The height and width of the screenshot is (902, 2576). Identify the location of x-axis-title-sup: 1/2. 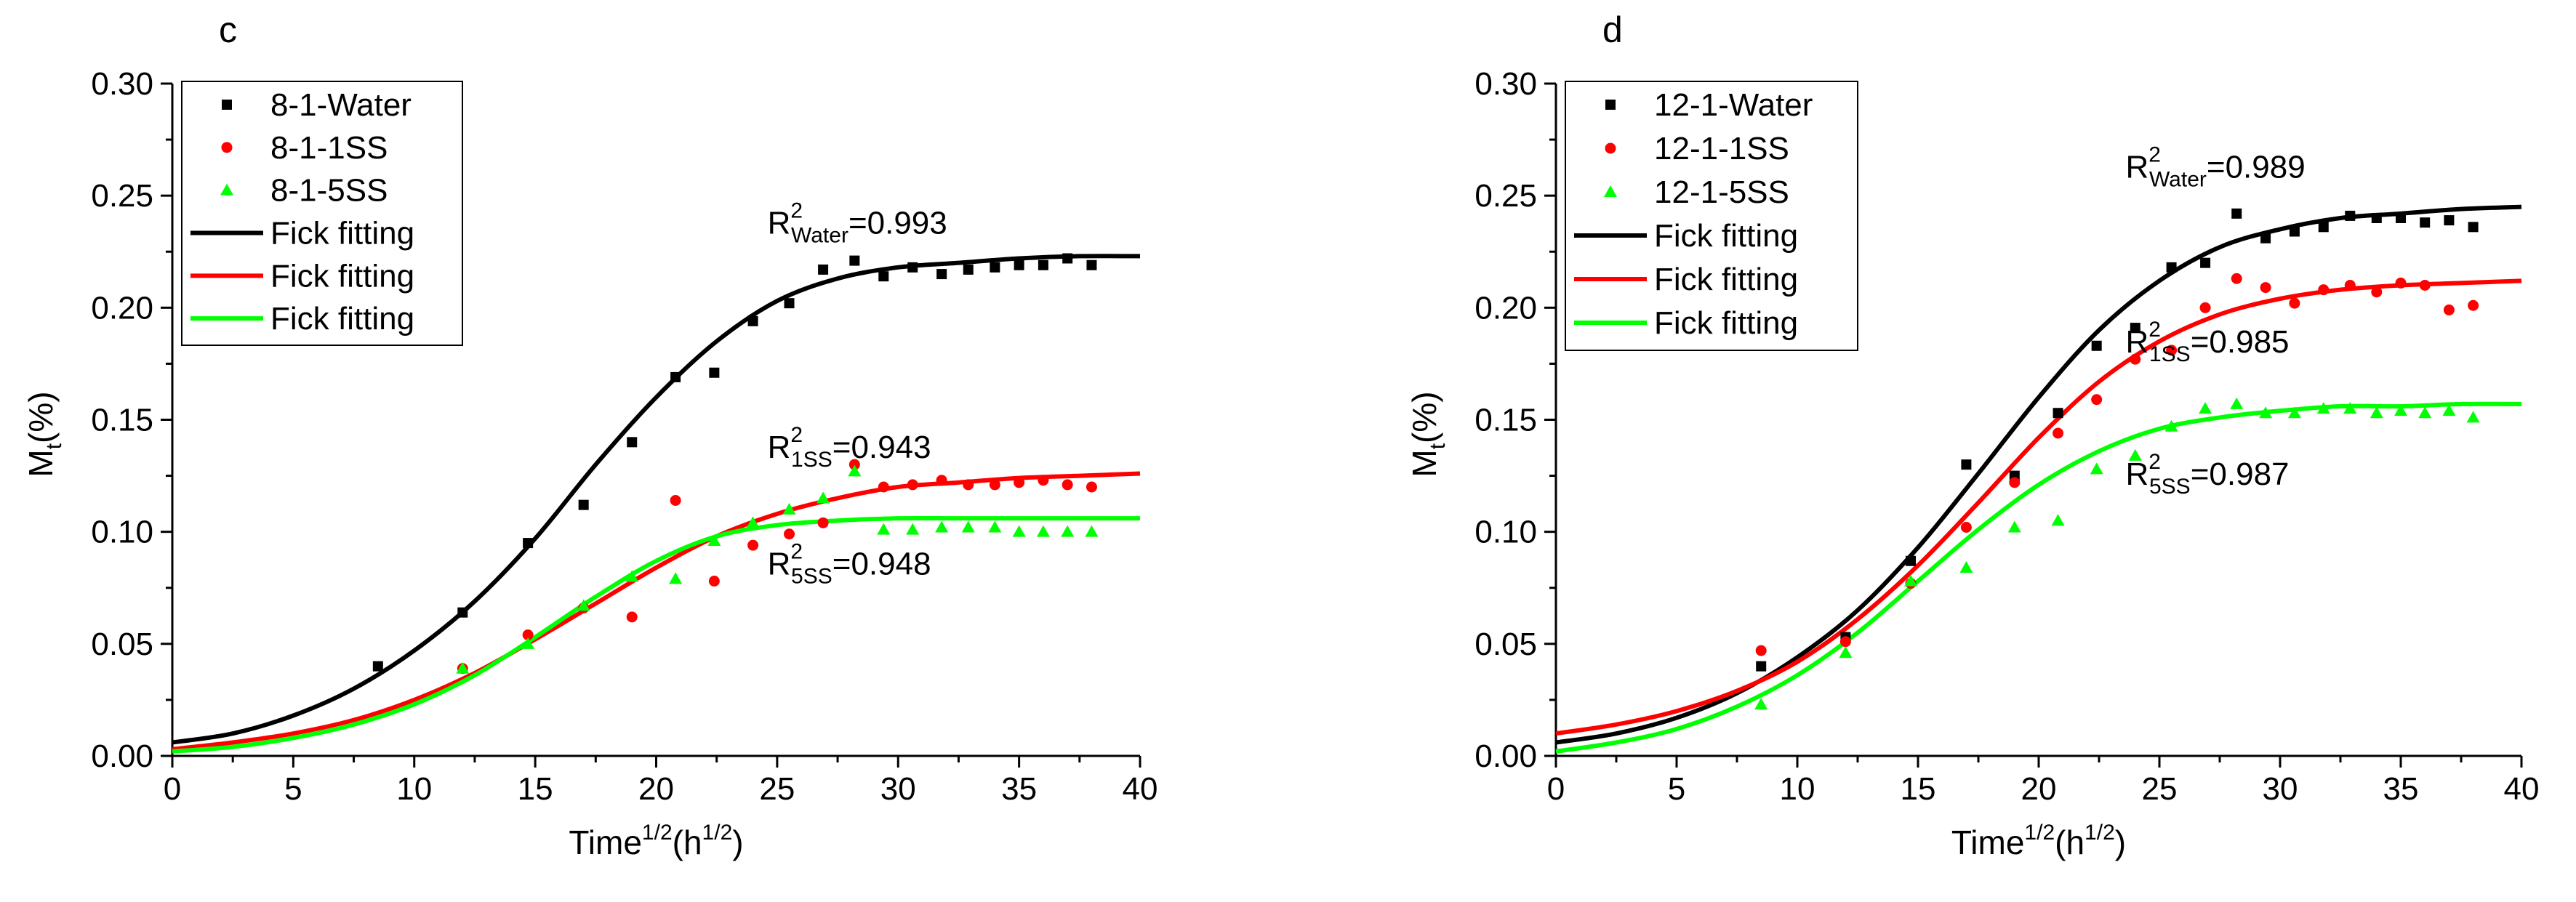
(2039, 833).